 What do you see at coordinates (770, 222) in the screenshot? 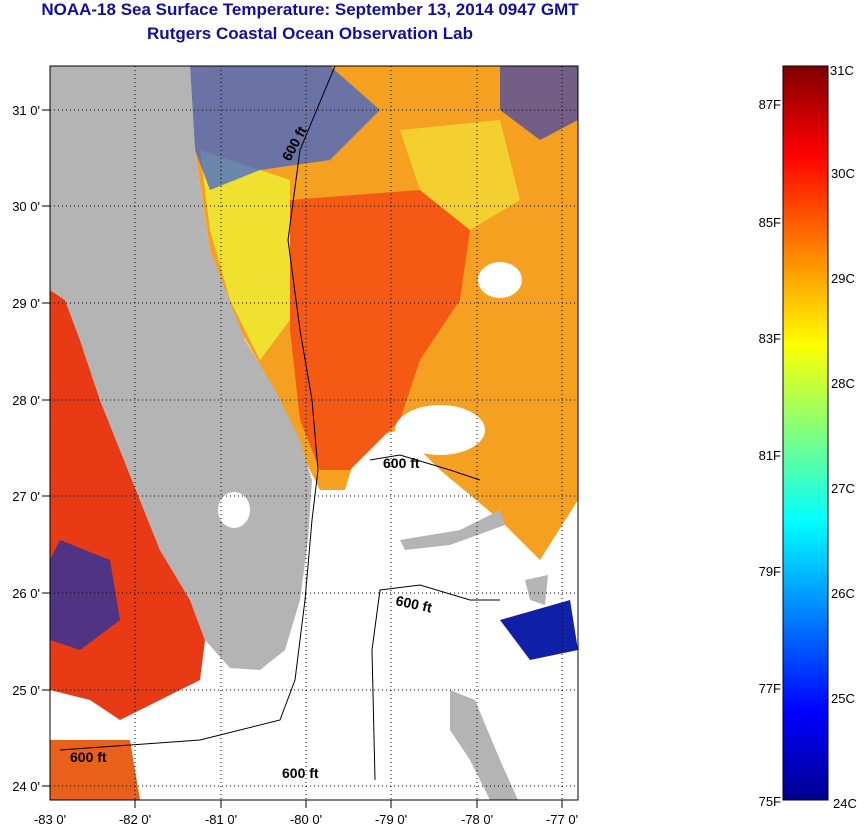
I see `colorbar-label-f: 85F` at bounding box center [770, 222].